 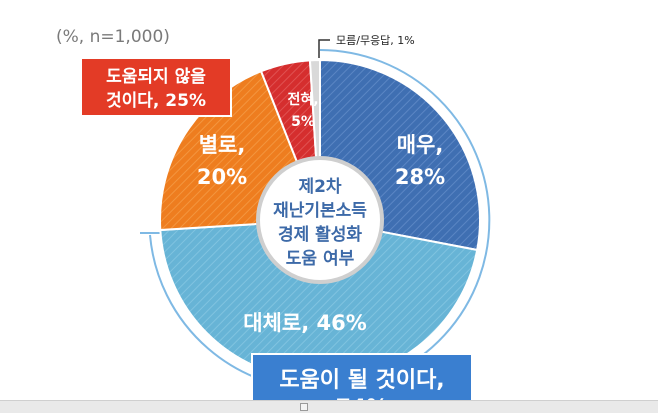 I want to click on unknown-leader-line, so click(x=324, y=48).